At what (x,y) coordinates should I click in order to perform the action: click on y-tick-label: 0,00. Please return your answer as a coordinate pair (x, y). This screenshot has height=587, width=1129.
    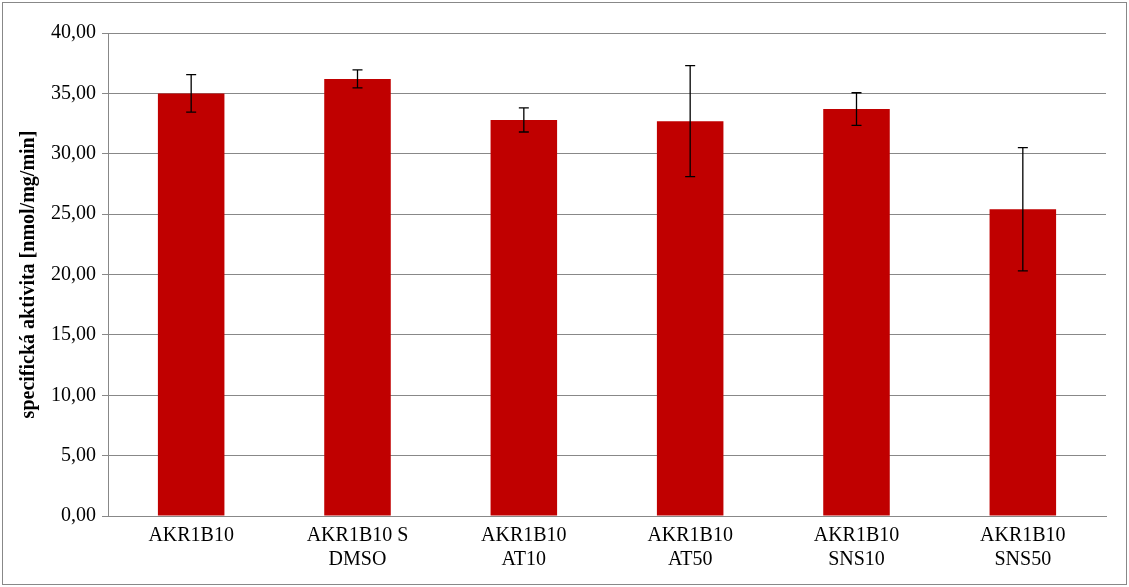
    Looking at the image, I should click on (78, 514).